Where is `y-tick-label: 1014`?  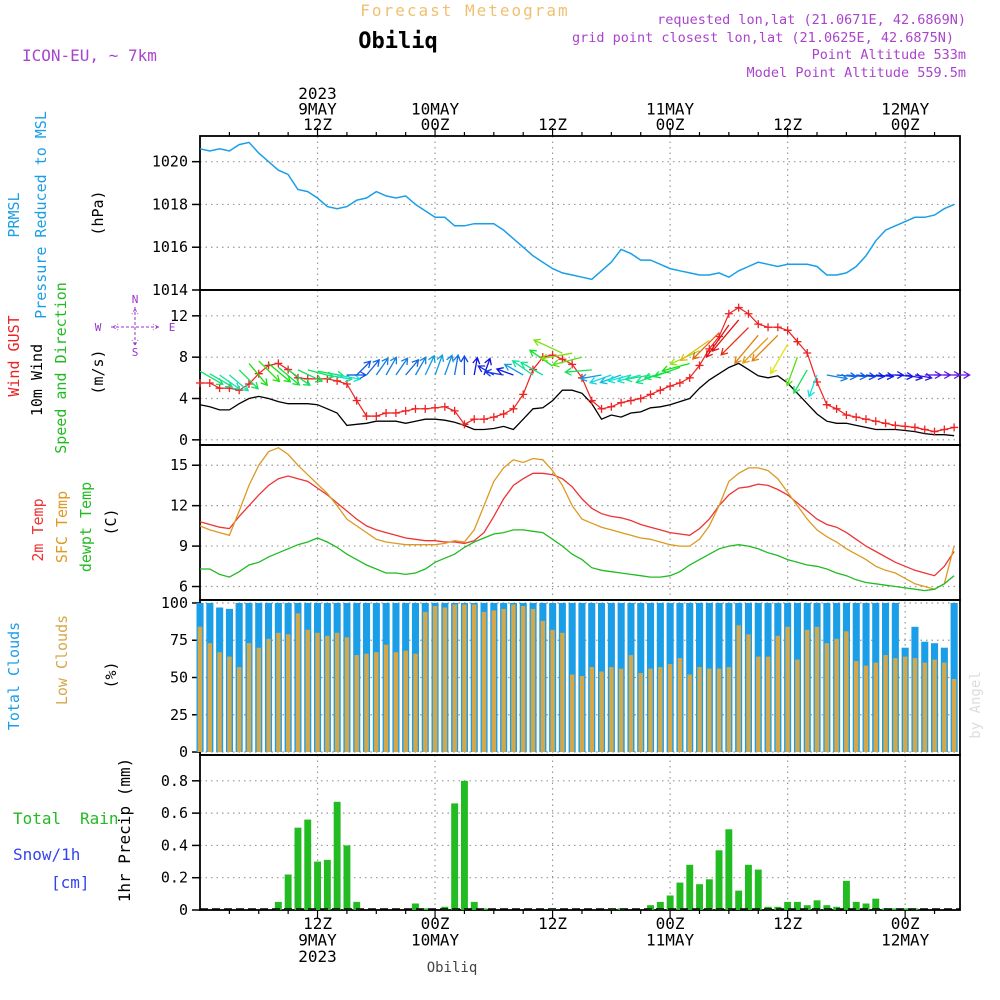
y-tick-label: 1014 is located at coordinates (170, 290).